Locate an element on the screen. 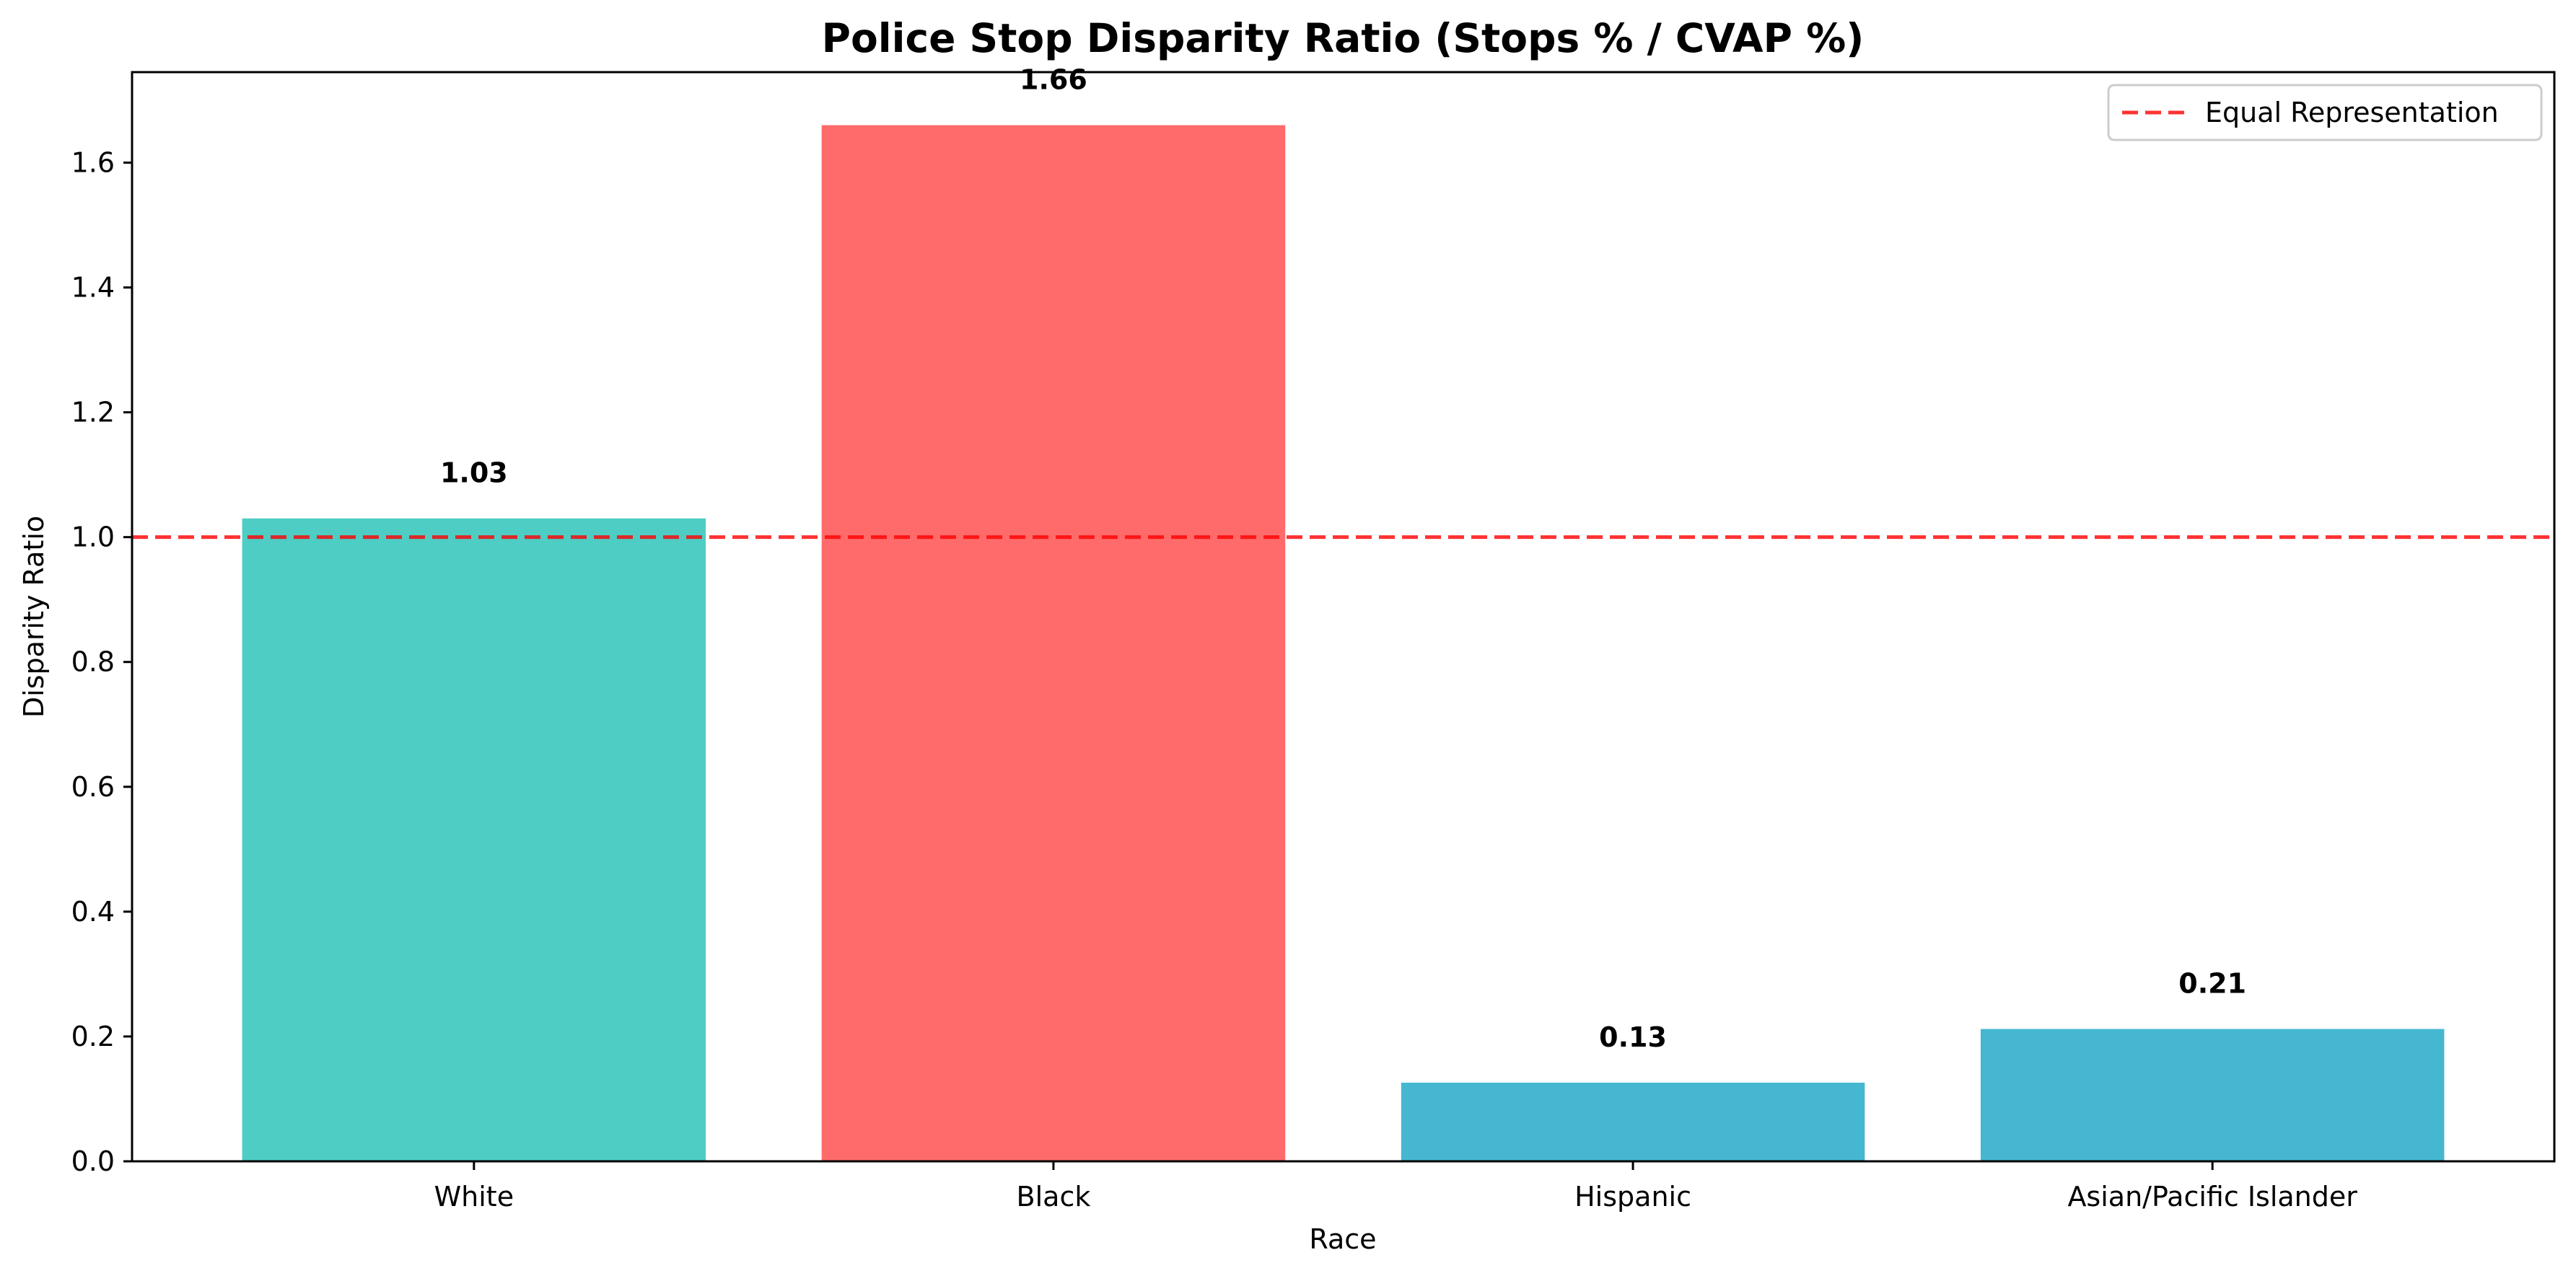 Image resolution: width=2576 pixels, height=1276 pixels. y-tick-label: 0.0 is located at coordinates (93, 1161).